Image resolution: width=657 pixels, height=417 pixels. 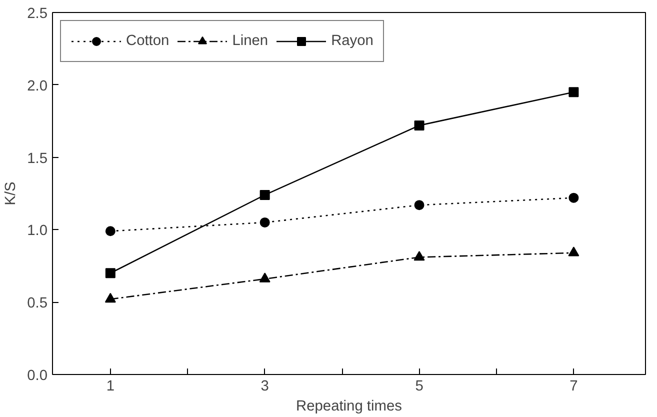 What do you see at coordinates (37, 231) in the screenshot?
I see `y-tick-label: 1.0` at bounding box center [37, 231].